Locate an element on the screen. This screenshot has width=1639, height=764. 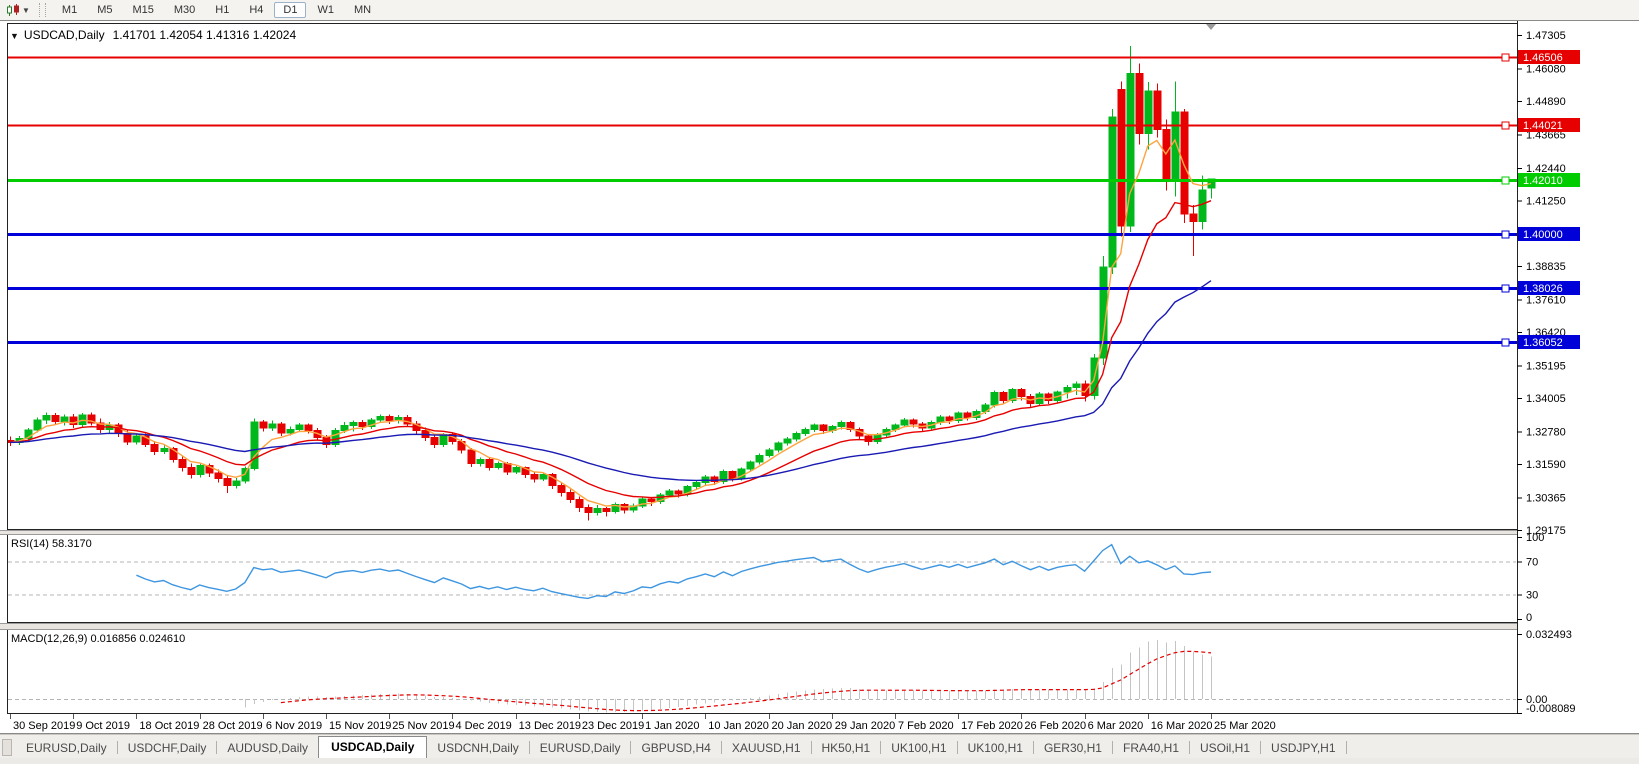
price-badge-1.36052: 1.36052 is located at coordinates (1549, 342).